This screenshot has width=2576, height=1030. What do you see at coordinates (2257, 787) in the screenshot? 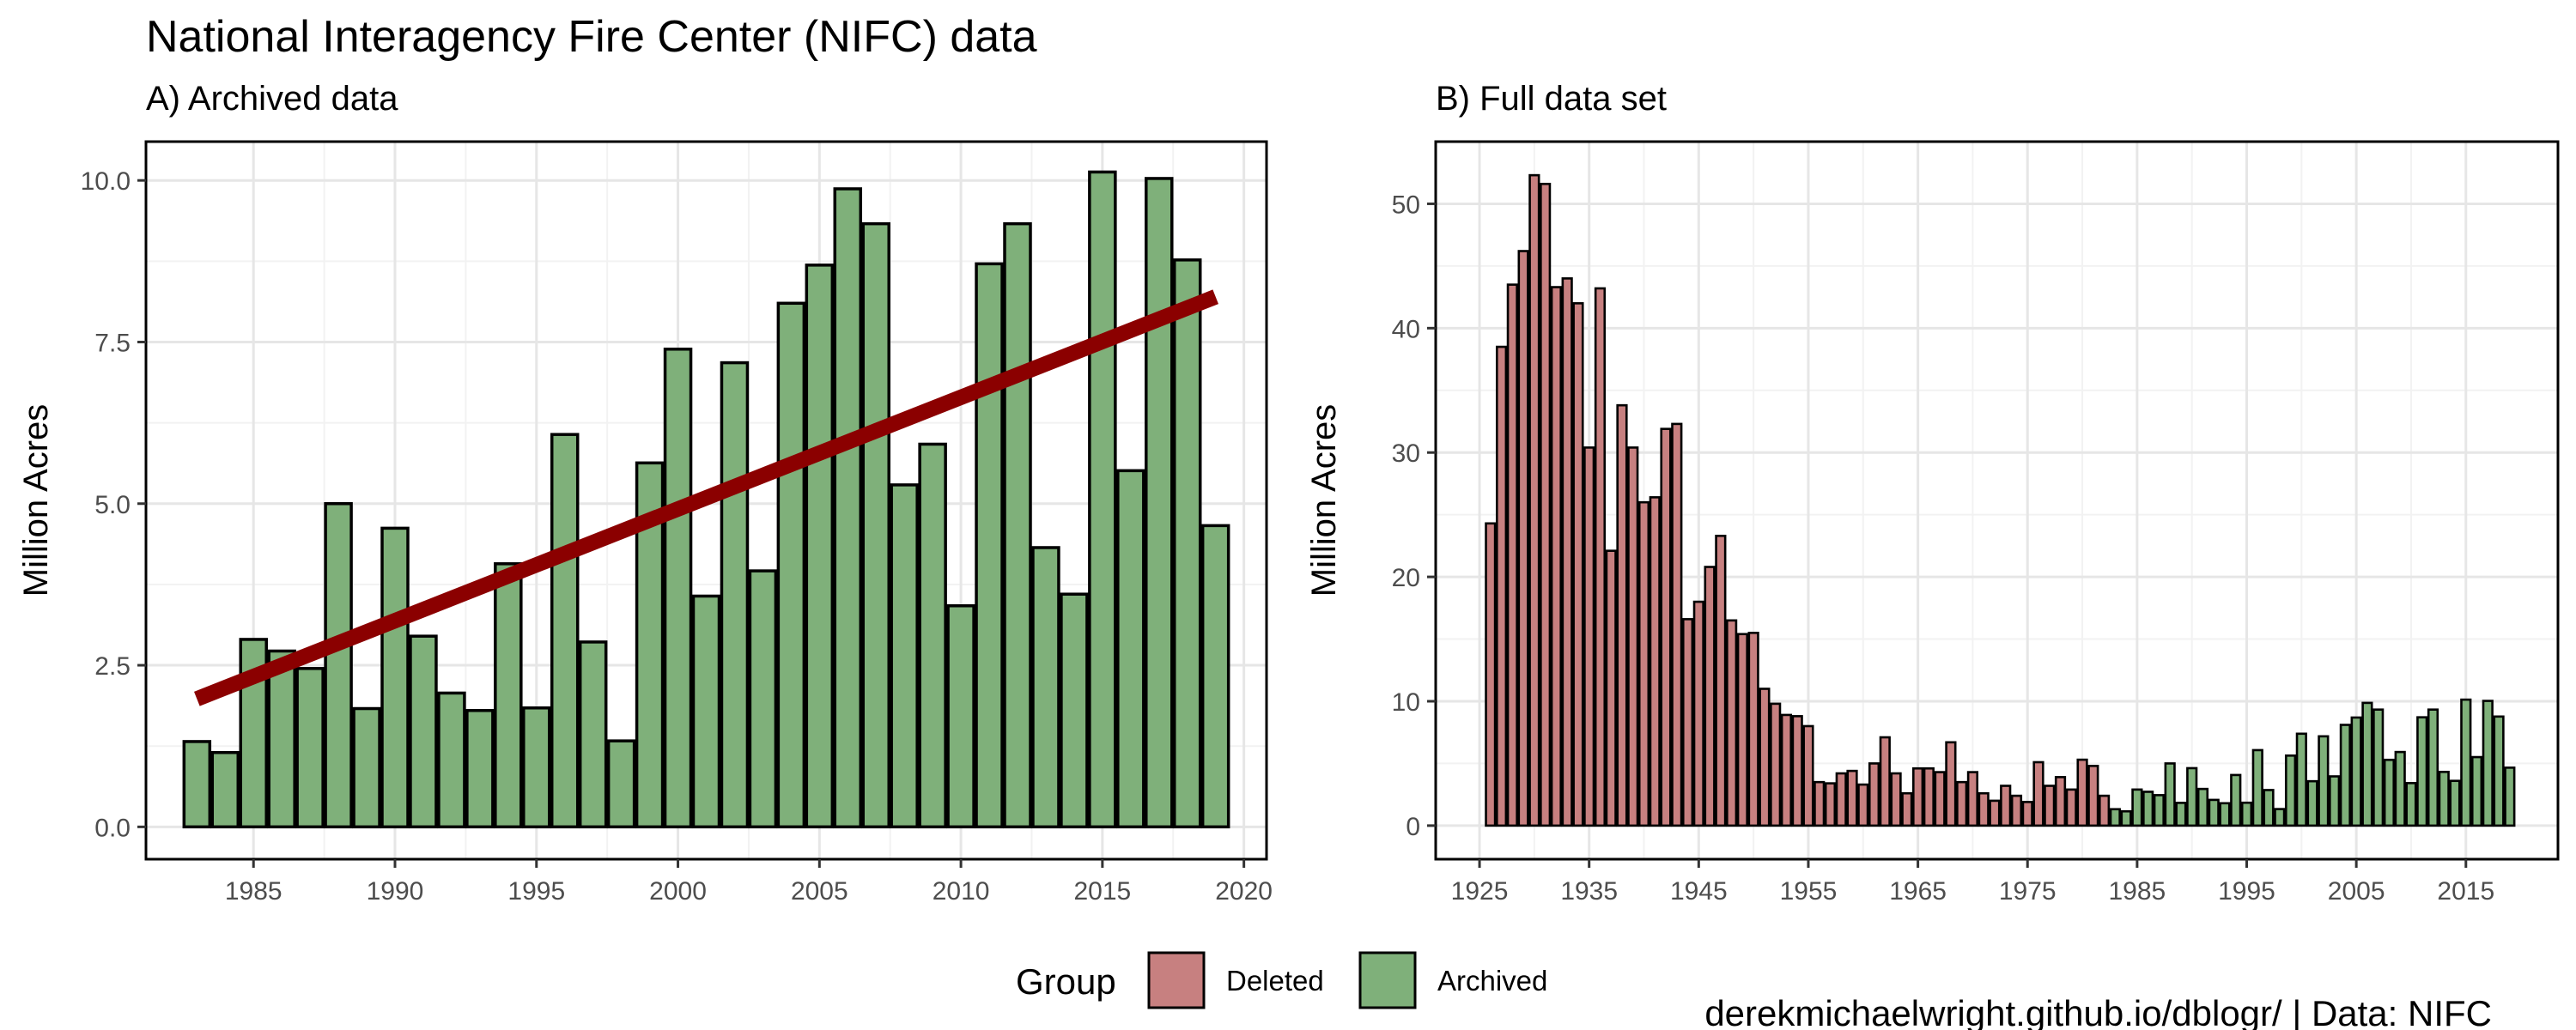
I see `panel-b-bar-1996` at bounding box center [2257, 787].